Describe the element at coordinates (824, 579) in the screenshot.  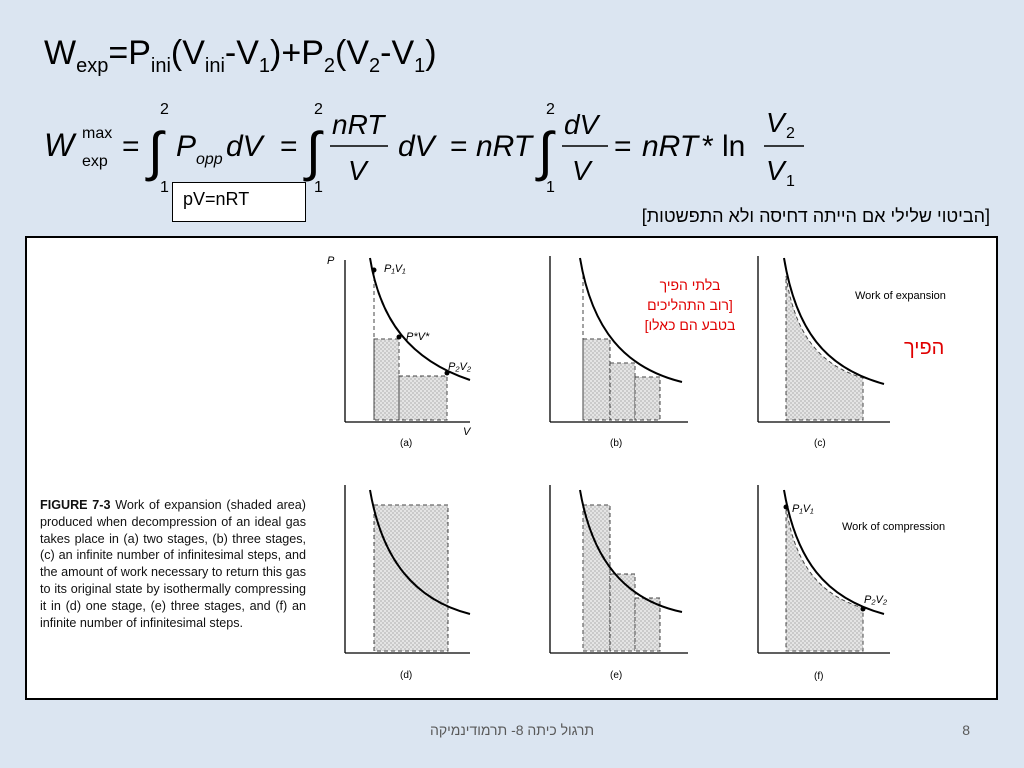
I see `panel-f-area` at that location.